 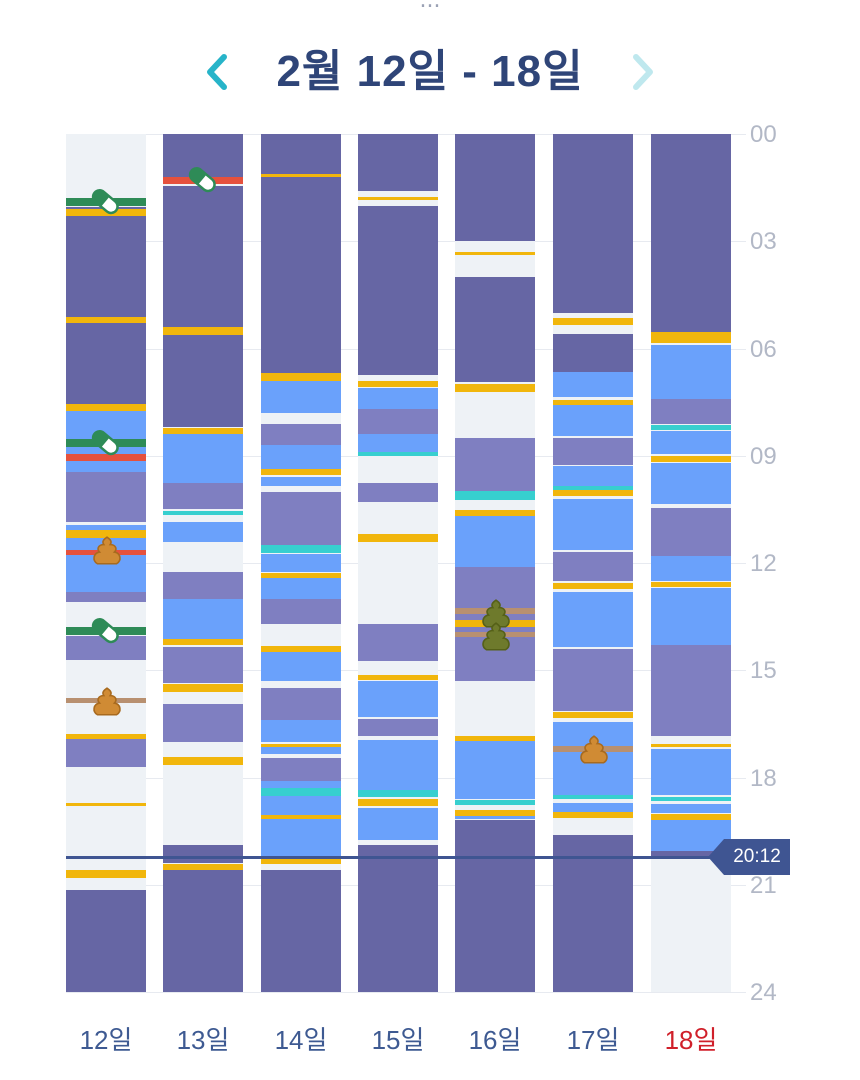 What do you see at coordinates (106, 457) in the screenshot?
I see `medicine-red-event` at bounding box center [106, 457].